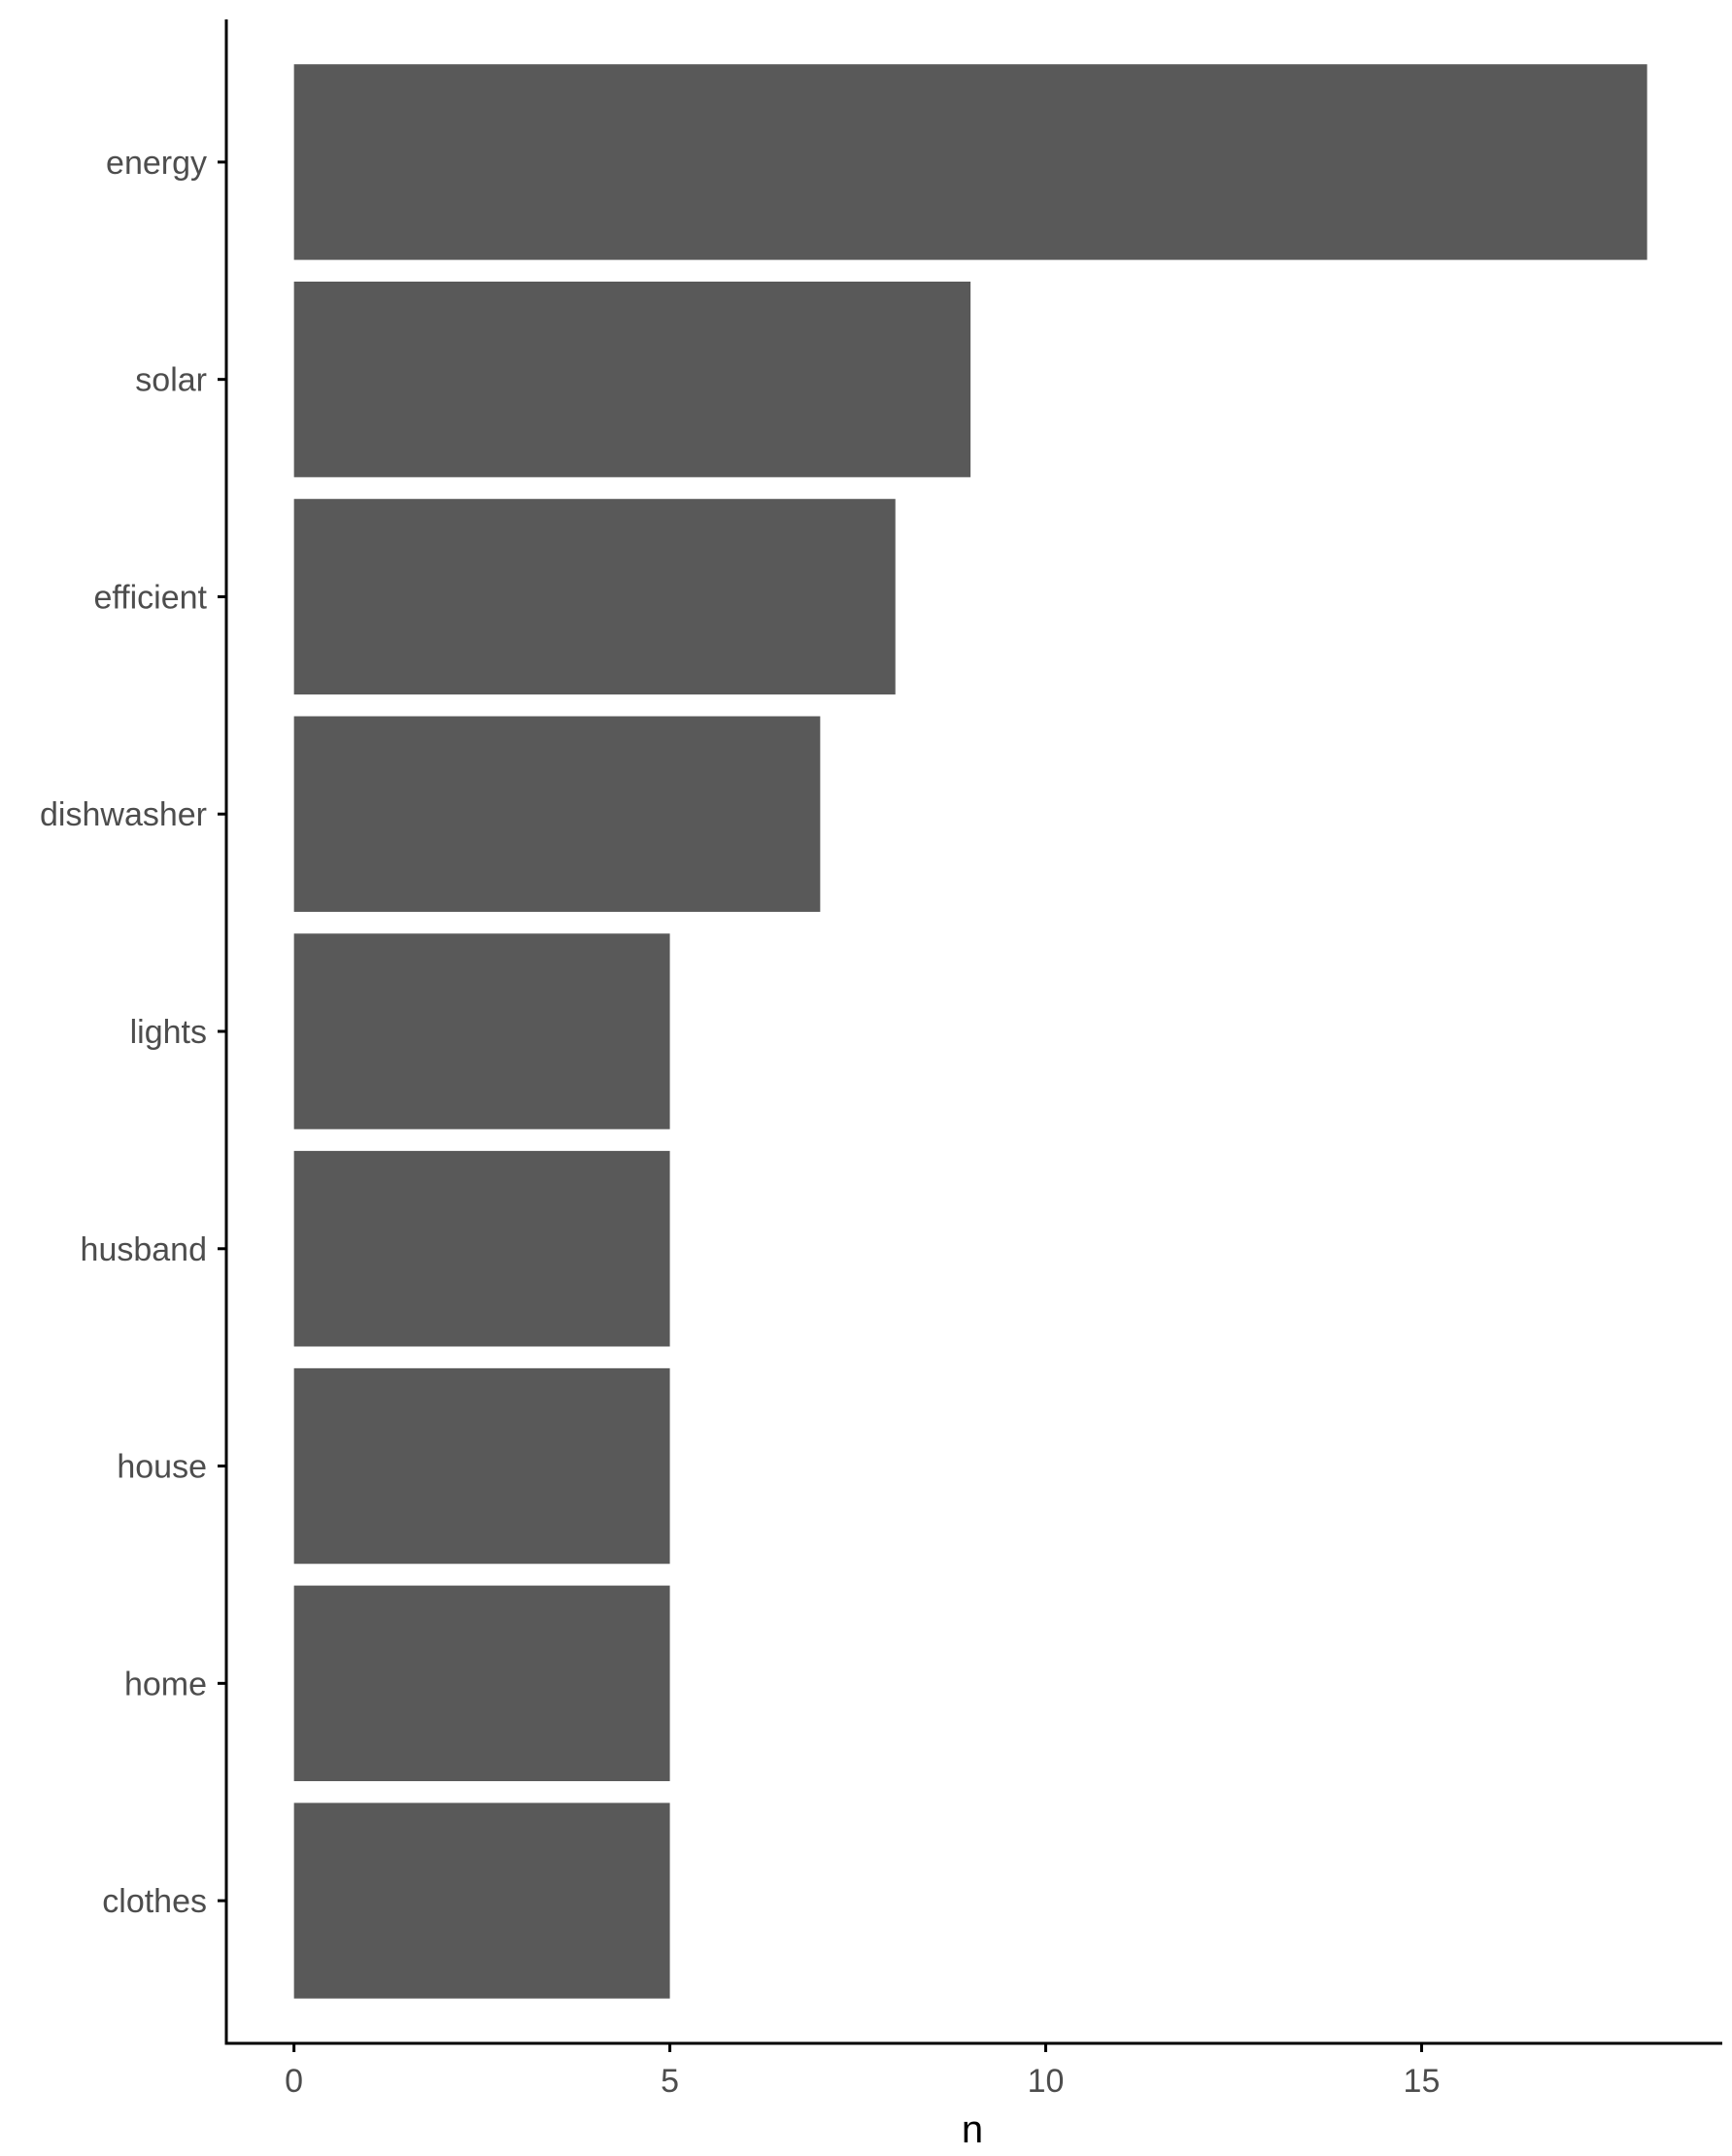 The width and height of the screenshot is (1732, 2156). I want to click on x-axis-title: n, so click(972, 2130).